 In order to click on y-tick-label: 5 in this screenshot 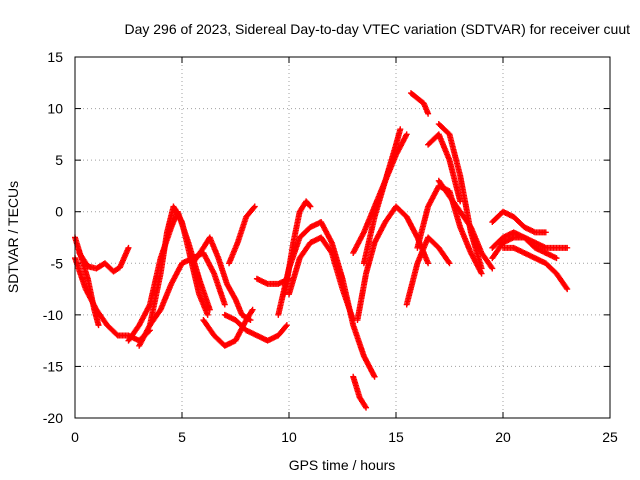, I will do `click(59, 160)`.